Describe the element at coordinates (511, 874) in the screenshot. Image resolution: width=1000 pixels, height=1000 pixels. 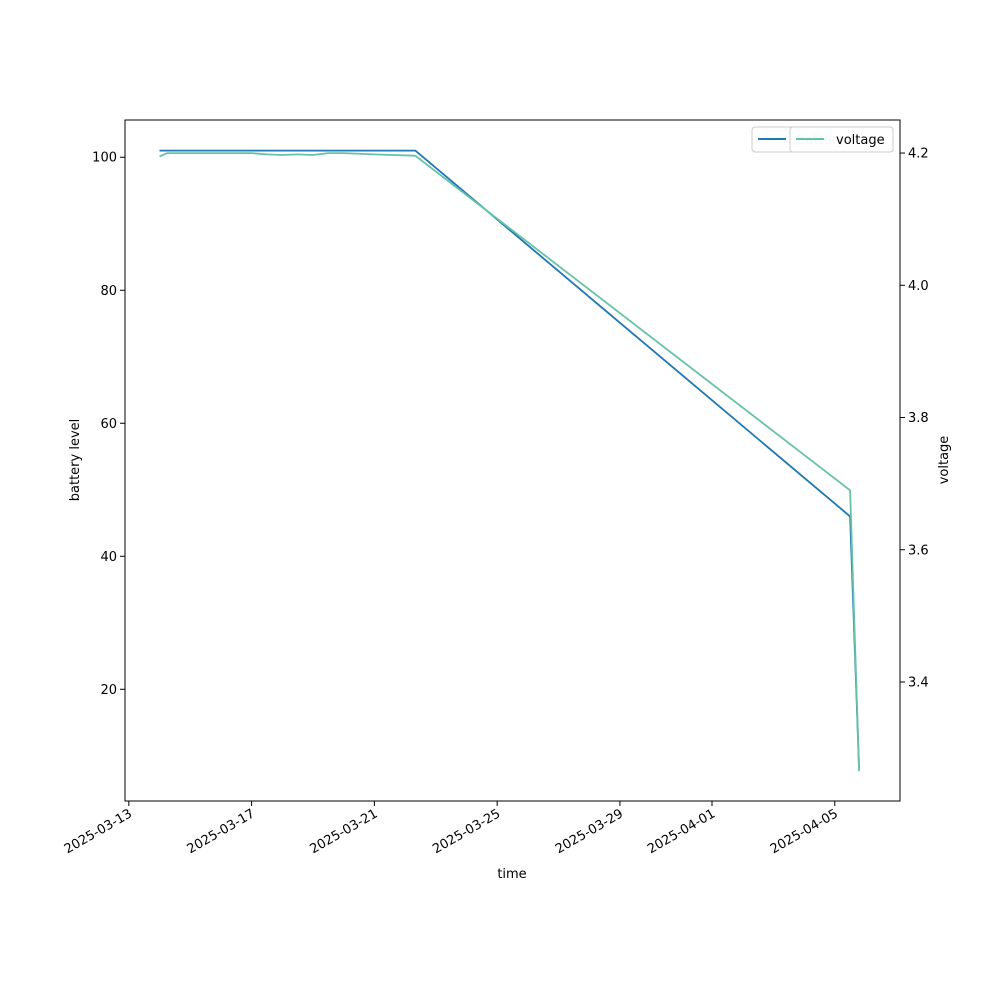
I see `x-axis-label: time` at that location.